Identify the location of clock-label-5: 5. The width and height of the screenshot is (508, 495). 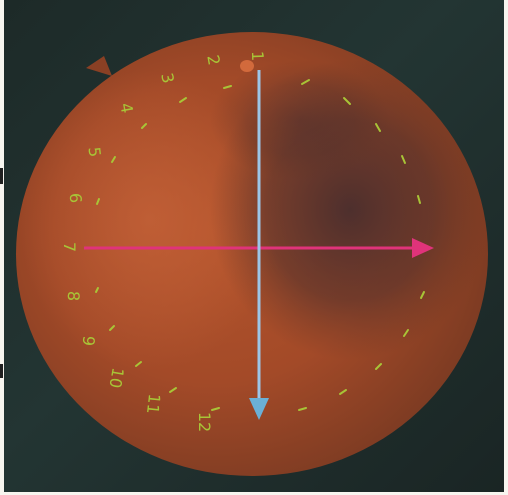
(95, 152).